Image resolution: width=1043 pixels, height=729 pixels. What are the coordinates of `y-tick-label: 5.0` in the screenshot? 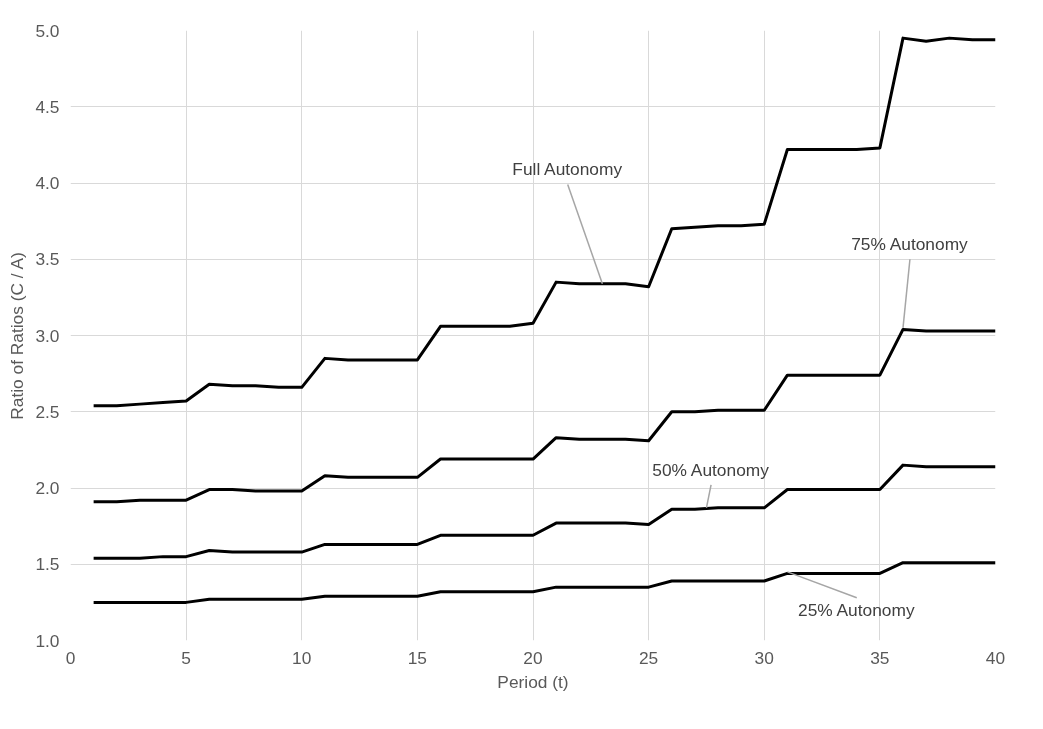 It's located at (47, 30).